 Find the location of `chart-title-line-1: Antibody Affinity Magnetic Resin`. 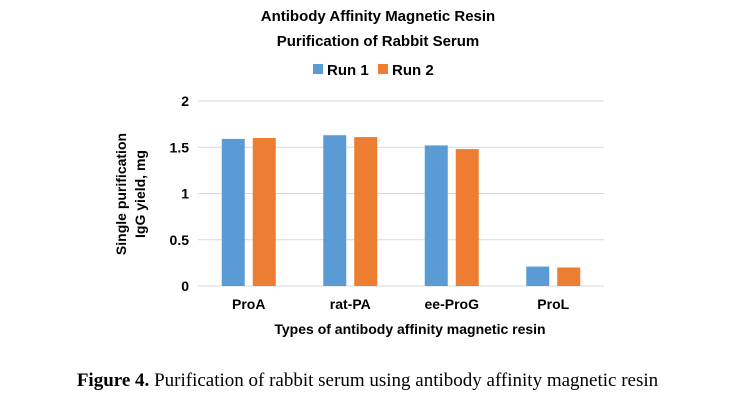

chart-title-line-1: Antibody Affinity Magnetic Resin is located at coordinates (378, 16).